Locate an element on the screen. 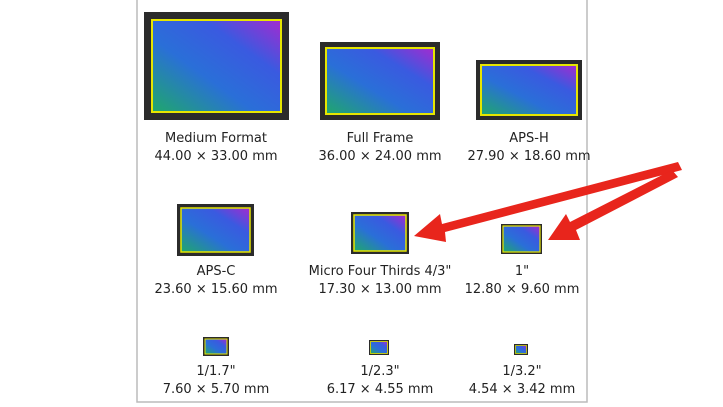 This screenshot has height=407, width=723. sensor-size: 12.80 × 9.60 mm is located at coordinates (522, 289).